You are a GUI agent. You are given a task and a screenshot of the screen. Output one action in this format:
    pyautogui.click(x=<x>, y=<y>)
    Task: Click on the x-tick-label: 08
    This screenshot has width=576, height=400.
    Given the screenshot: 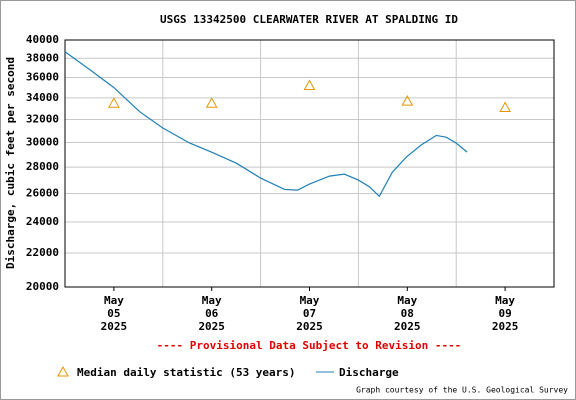 What is the action you would take?
    pyautogui.click(x=407, y=313)
    